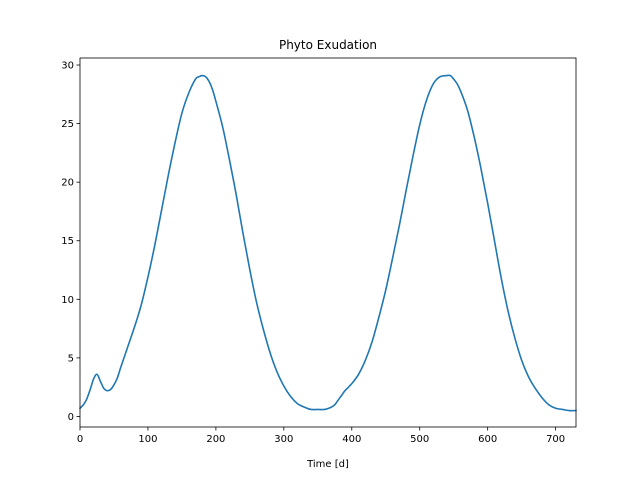 This screenshot has width=640, height=484. Describe the element at coordinates (487, 439) in the screenshot. I see `x-tick-label: 600` at that location.